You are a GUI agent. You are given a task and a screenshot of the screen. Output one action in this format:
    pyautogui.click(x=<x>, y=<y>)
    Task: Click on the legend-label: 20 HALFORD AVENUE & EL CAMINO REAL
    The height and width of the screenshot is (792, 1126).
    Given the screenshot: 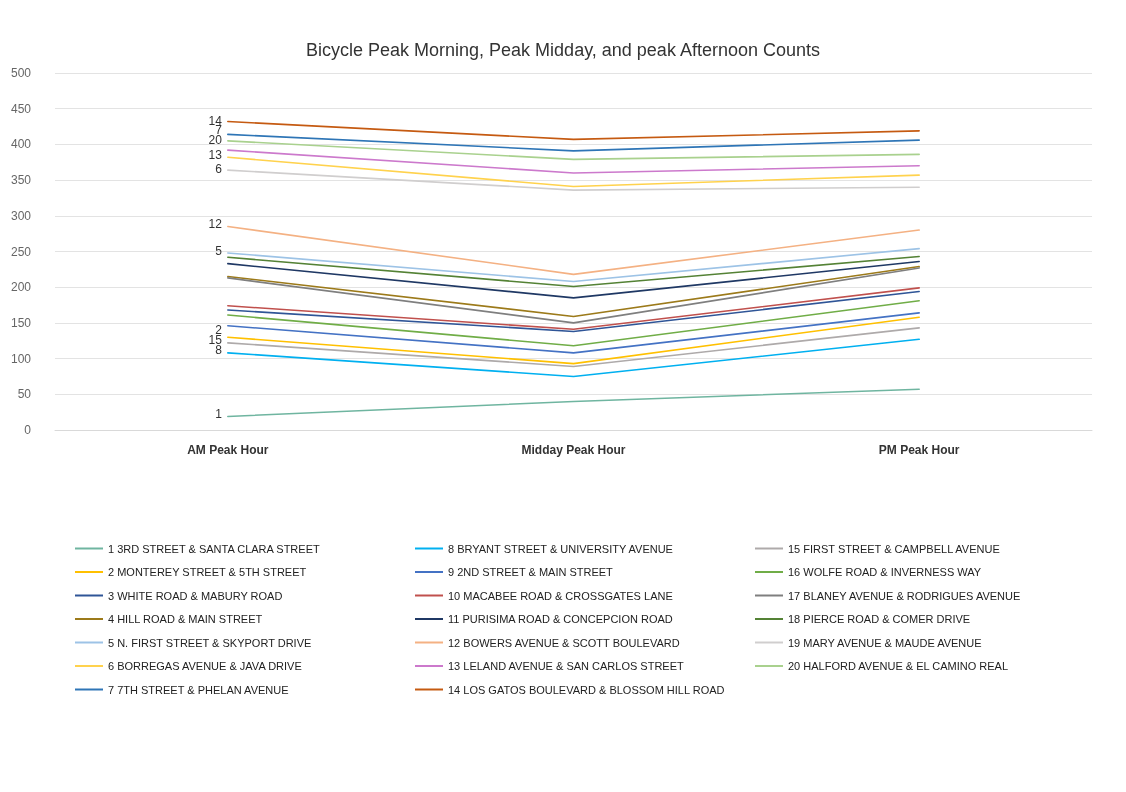 What is the action you would take?
    pyautogui.click(x=898, y=666)
    